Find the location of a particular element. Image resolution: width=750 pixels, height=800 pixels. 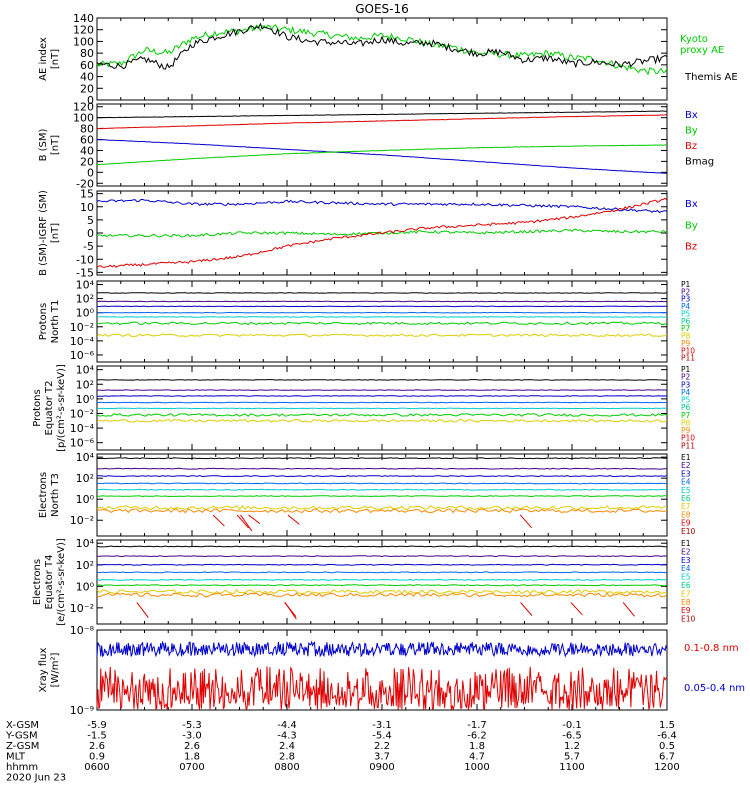

orbit-value: -6.4 is located at coordinates (667, 736).